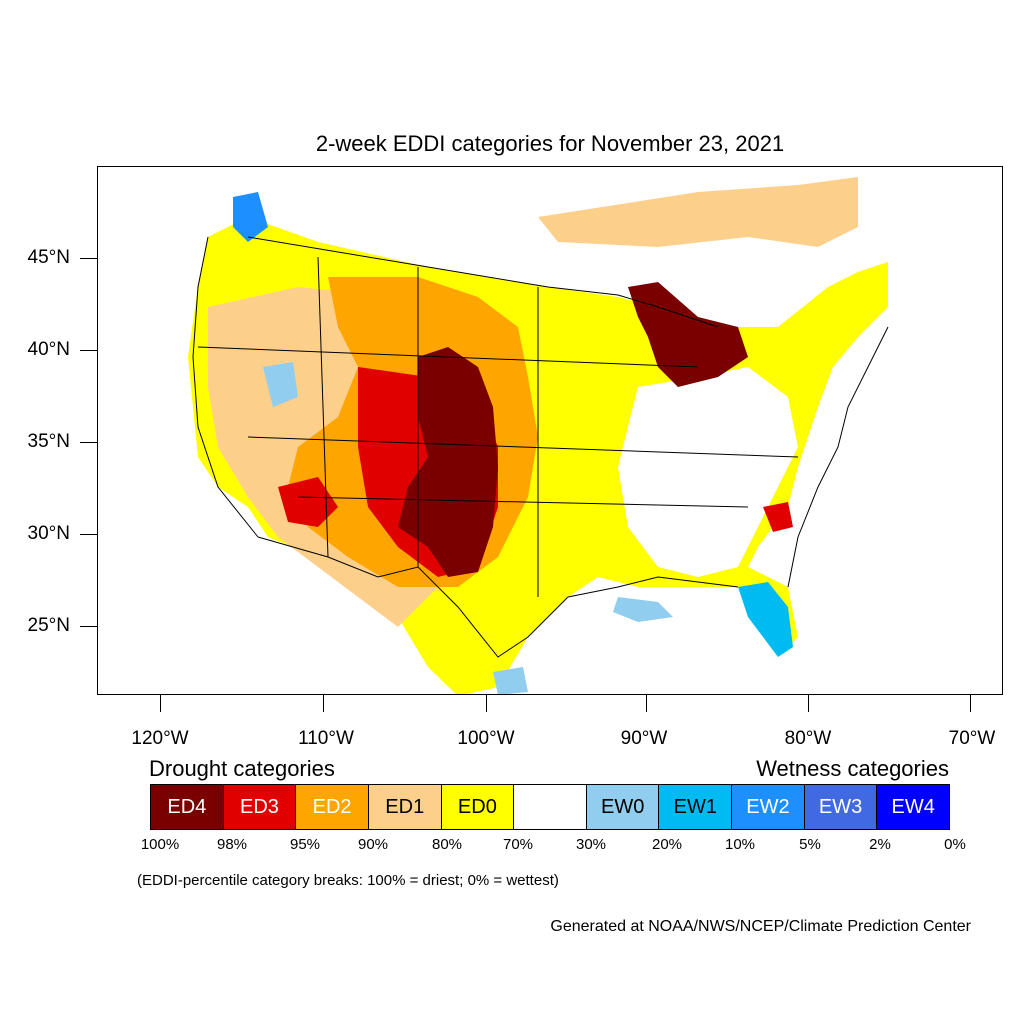 Image resolution: width=1024 pixels, height=1024 pixels. I want to click on legend-swatch-ed1: ED1, so click(405, 807).